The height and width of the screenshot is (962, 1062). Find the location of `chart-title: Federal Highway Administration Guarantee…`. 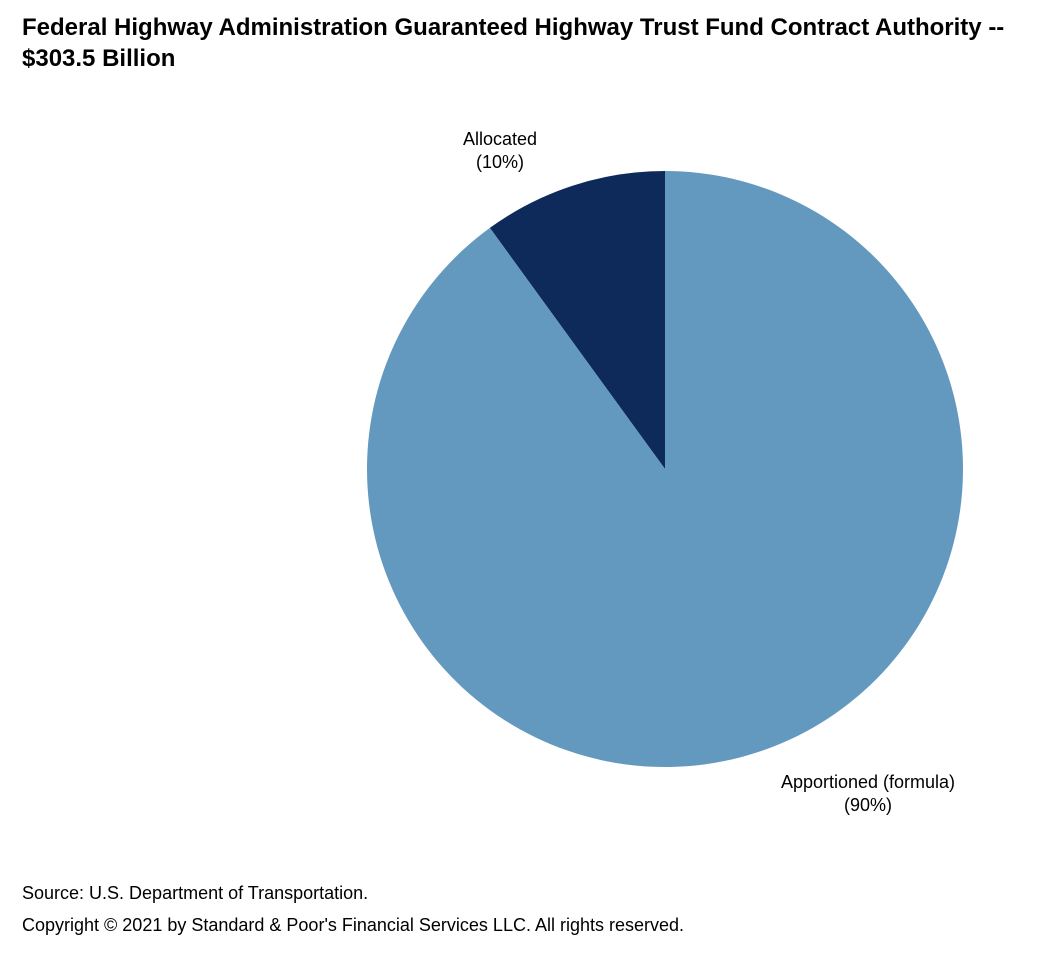

chart-title: Federal Highway Administration Guarantee… is located at coordinates (513, 43).